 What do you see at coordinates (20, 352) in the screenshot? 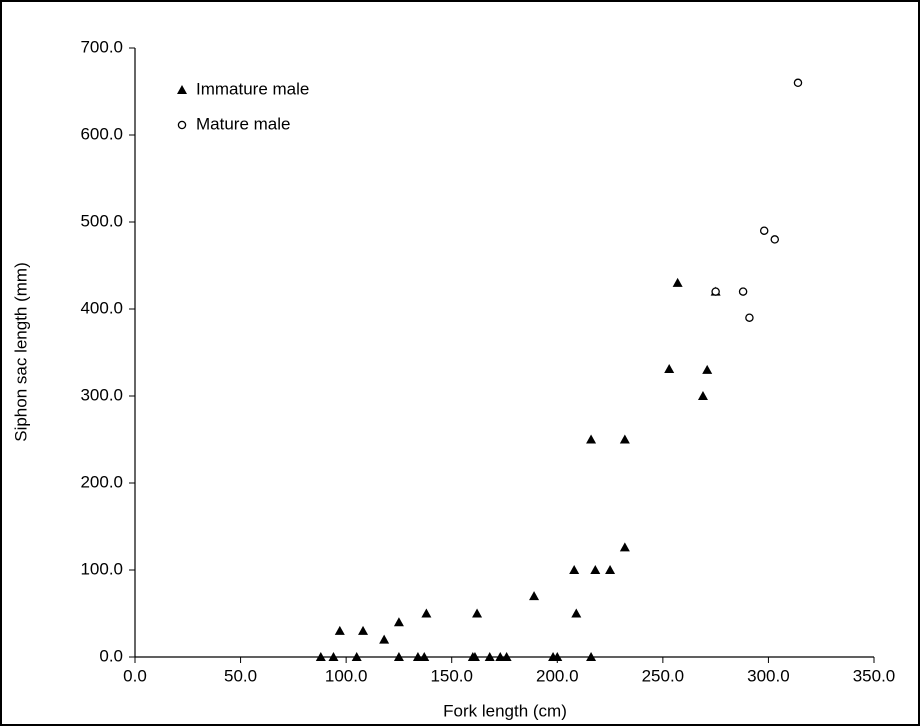
I see `y-axis-label: Siphon sac length (mm)` at bounding box center [20, 352].